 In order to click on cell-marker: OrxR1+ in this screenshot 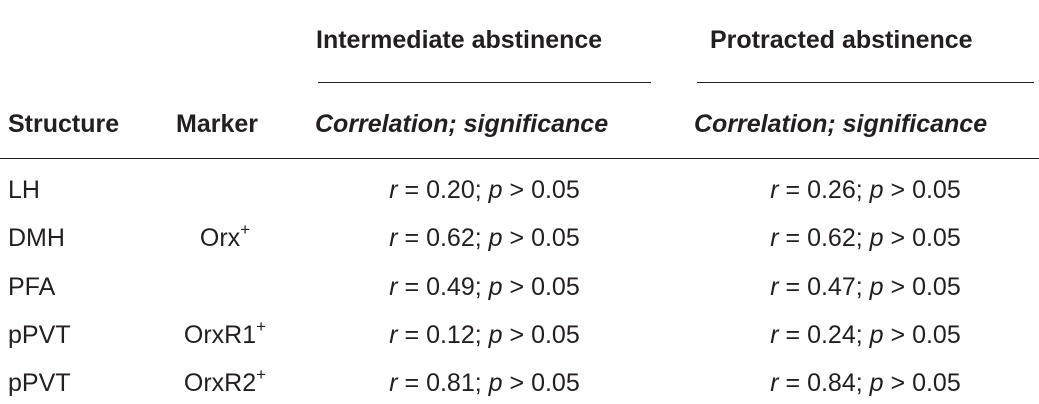, I will do `click(225, 334)`.